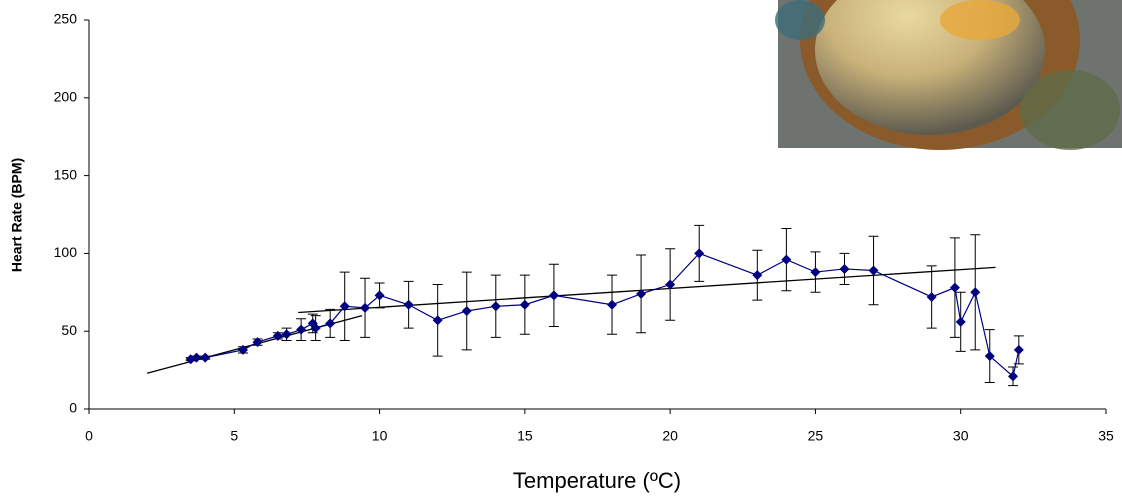 The image size is (1122, 500). What do you see at coordinates (1106, 436) in the screenshot?
I see `x-tick-label: 35` at bounding box center [1106, 436].